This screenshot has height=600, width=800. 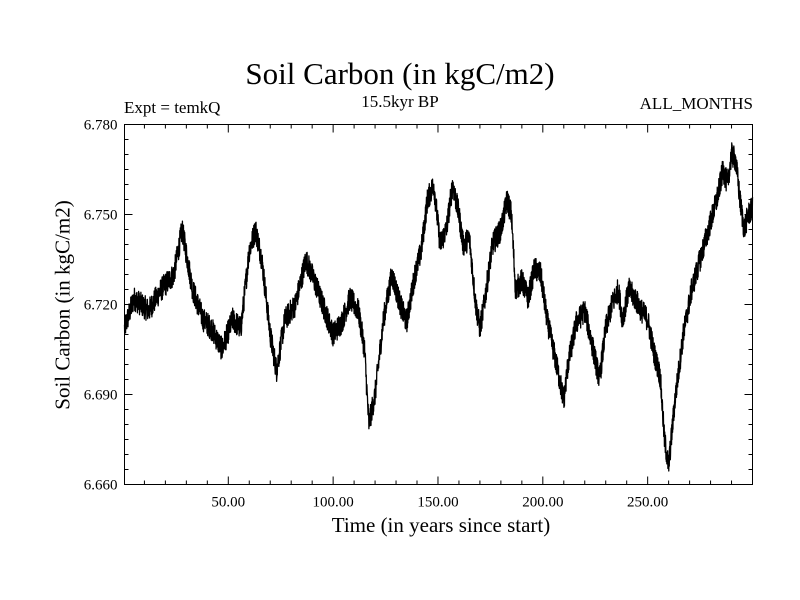 What do you see at coordinates (542, 503) in the screenshot?
I see `x-tick-label: 200.00` at bounding box center [542, 503].